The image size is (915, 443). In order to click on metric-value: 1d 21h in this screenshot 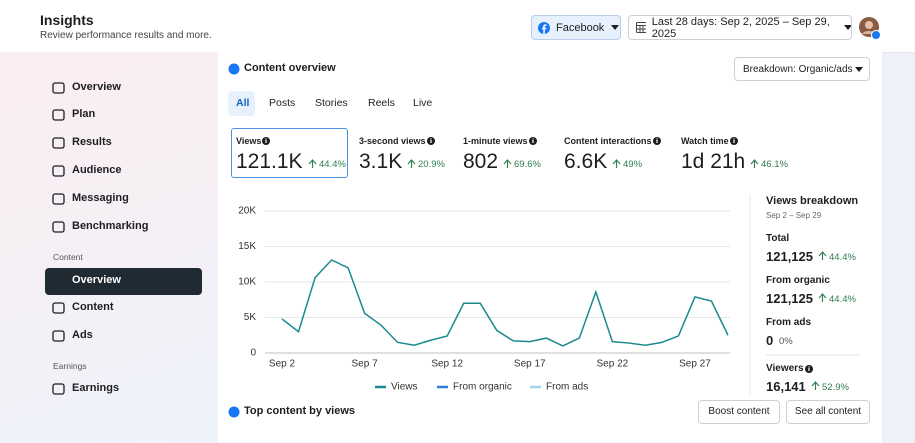, I will do `click(713, 161)`.